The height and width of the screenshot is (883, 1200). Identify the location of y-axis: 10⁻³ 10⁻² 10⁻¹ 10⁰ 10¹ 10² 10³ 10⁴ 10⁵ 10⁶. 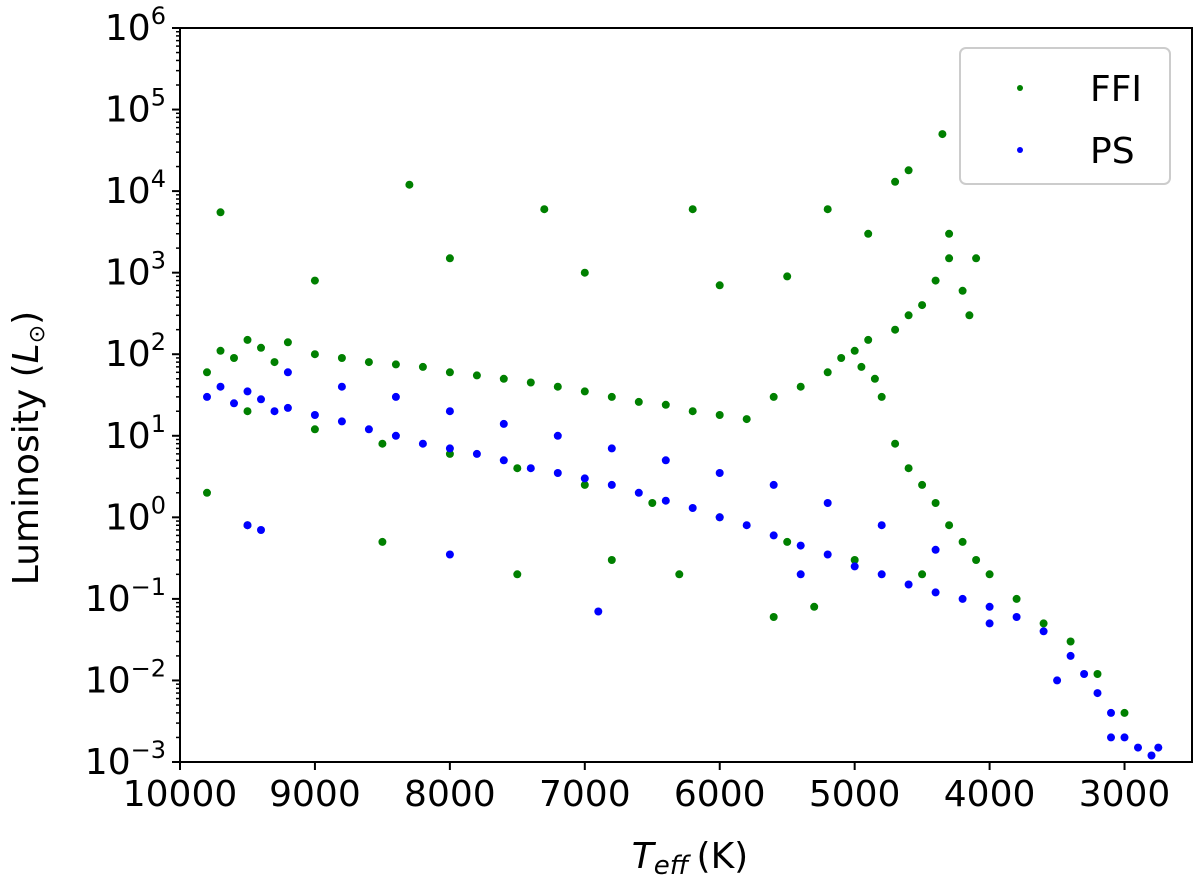
(132, 392).